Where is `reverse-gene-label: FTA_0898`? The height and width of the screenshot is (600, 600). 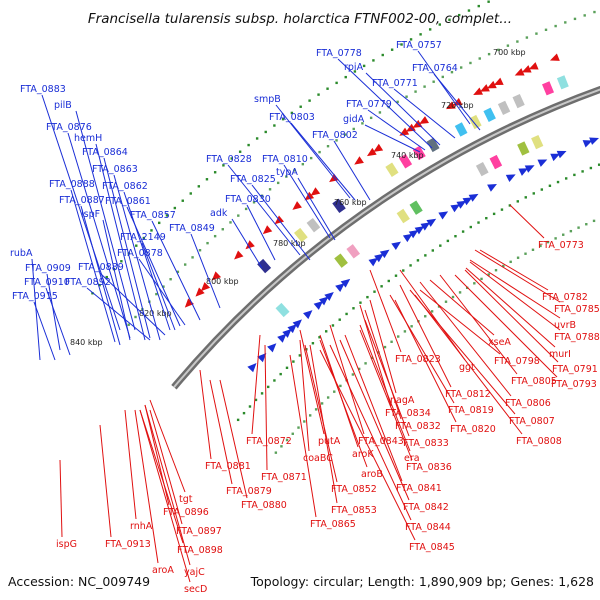
reverse-gene-label: FTA_0898 is located at coordinates (200, 550).